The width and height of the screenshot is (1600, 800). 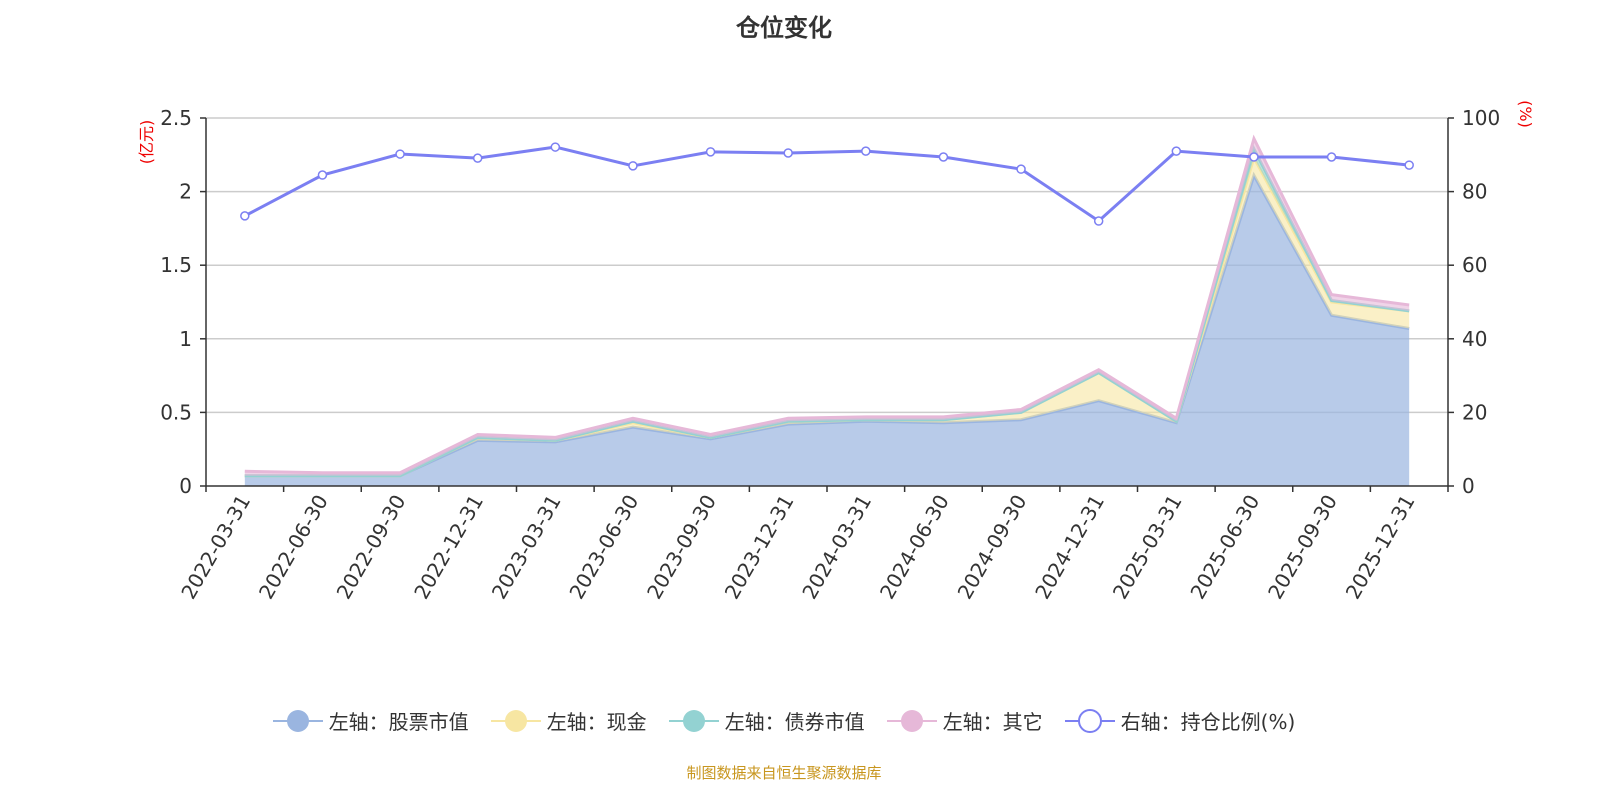 What do you see at coordinates (1380, 547) in the screenshot?
I see `x-tick-label: 2025-12-31` at bounding box center [1380, 547].